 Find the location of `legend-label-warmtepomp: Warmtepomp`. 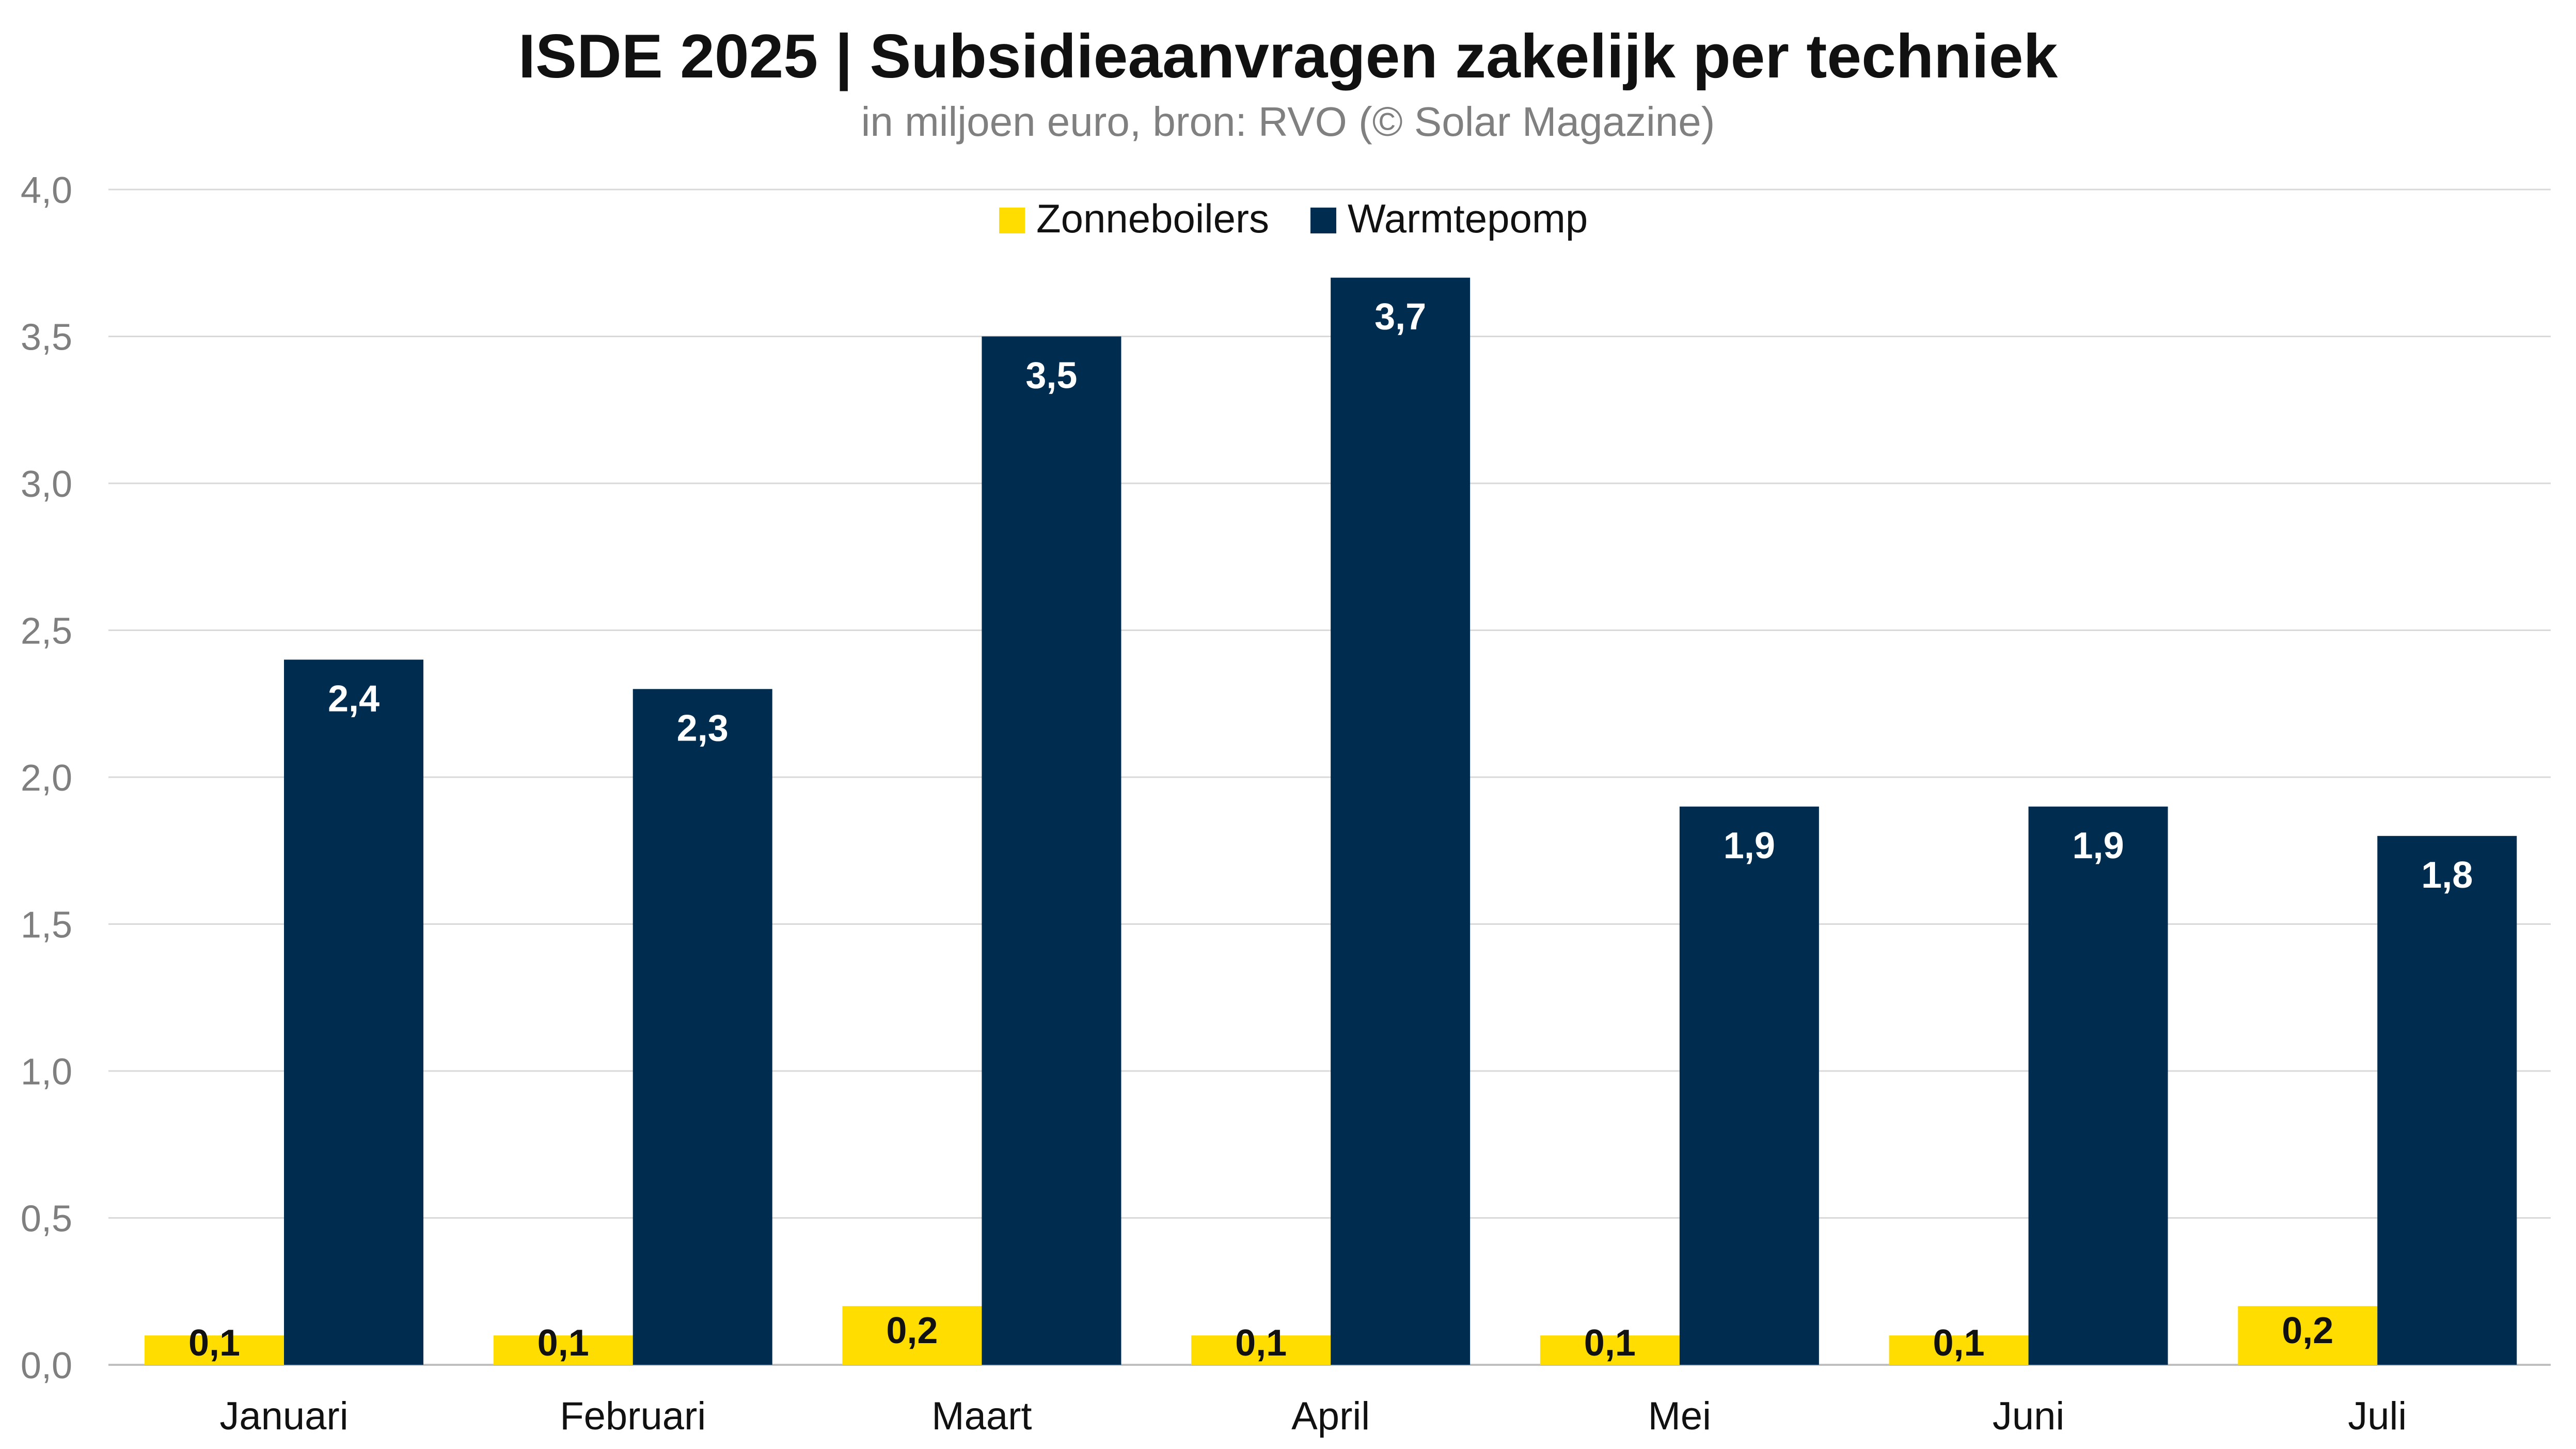

legend-label-warmtepomp: Warmtepomp is located at coordinates (1468, 219).